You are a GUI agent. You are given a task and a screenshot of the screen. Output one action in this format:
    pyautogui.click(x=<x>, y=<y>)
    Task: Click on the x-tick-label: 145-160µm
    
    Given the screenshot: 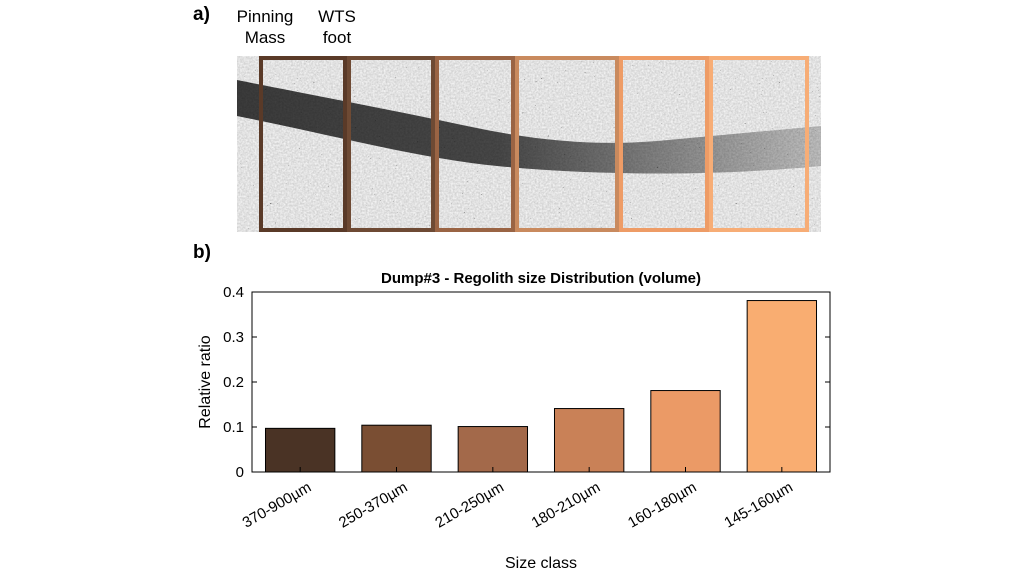 What is the action you would take?
    pyautogui.click(x=758, y=505)
    